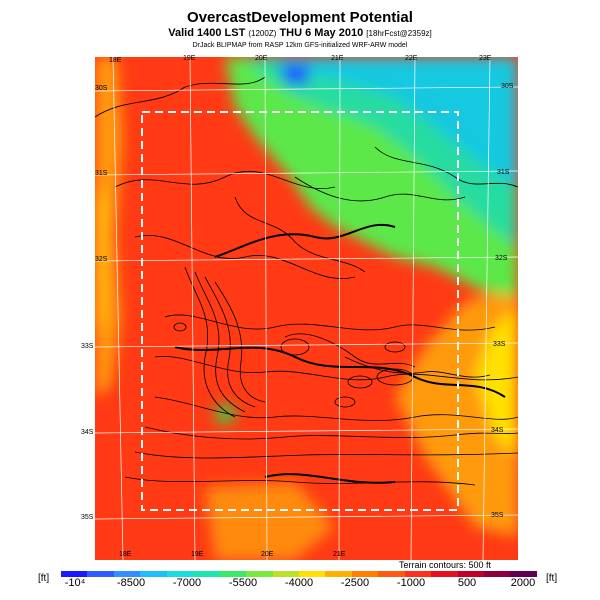 The width and height of the screenshot is (600, 600). I want to click on forecast-label: [18hrFcst@2359z], so click(399, 33).